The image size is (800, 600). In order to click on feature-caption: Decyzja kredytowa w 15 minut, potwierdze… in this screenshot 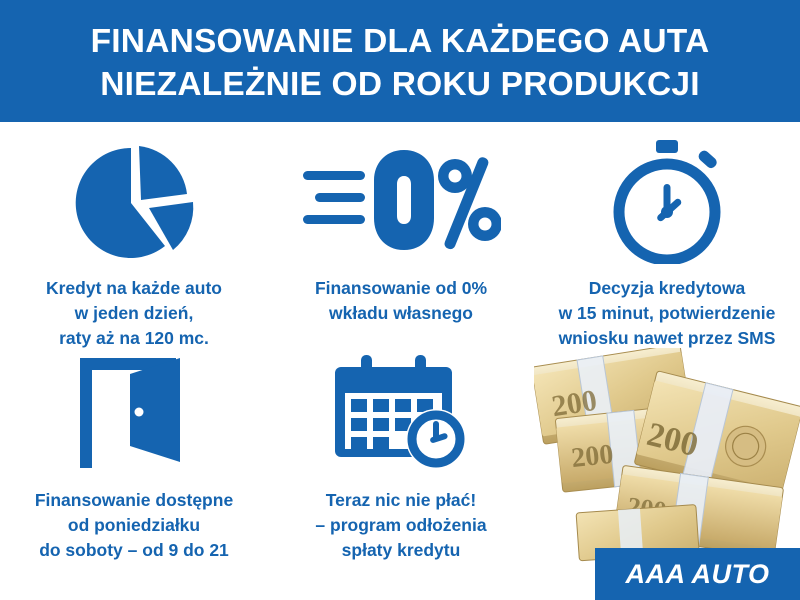, I will do `click(667, 313)`.